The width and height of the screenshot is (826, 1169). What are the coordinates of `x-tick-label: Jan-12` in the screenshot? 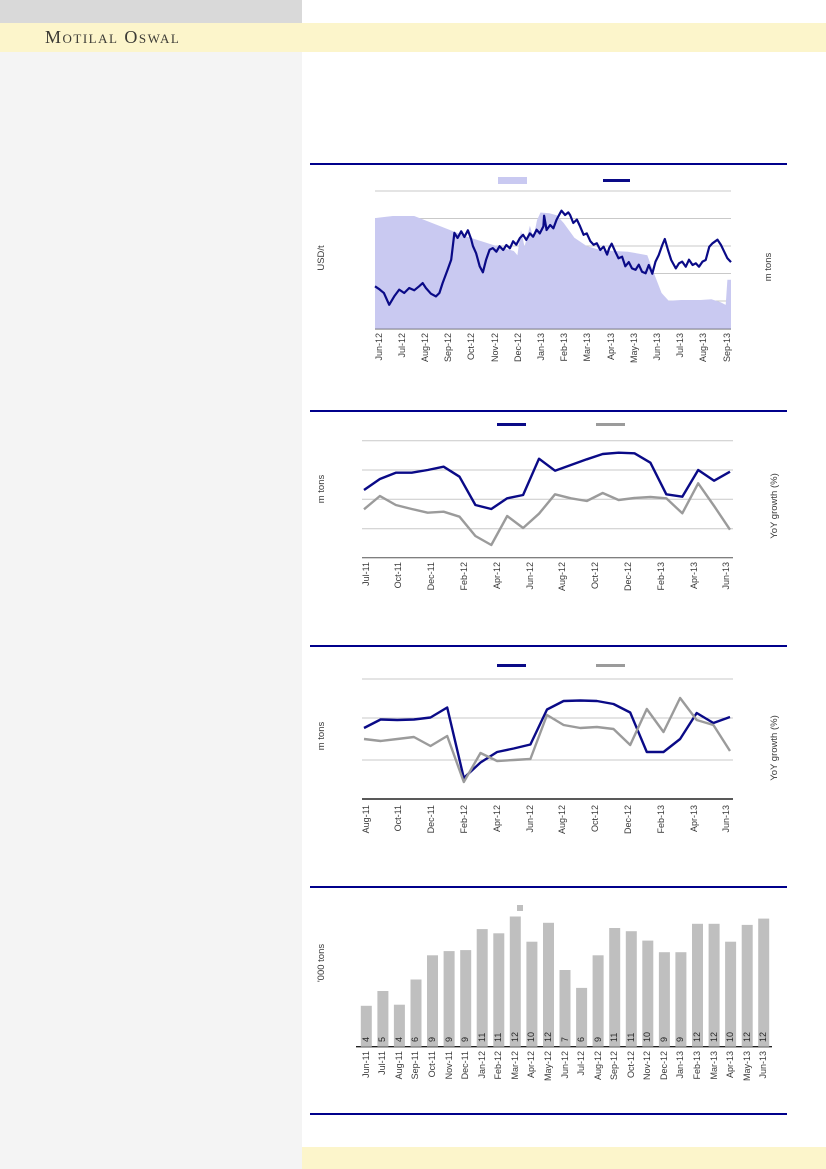 It's located at (481, 1064).